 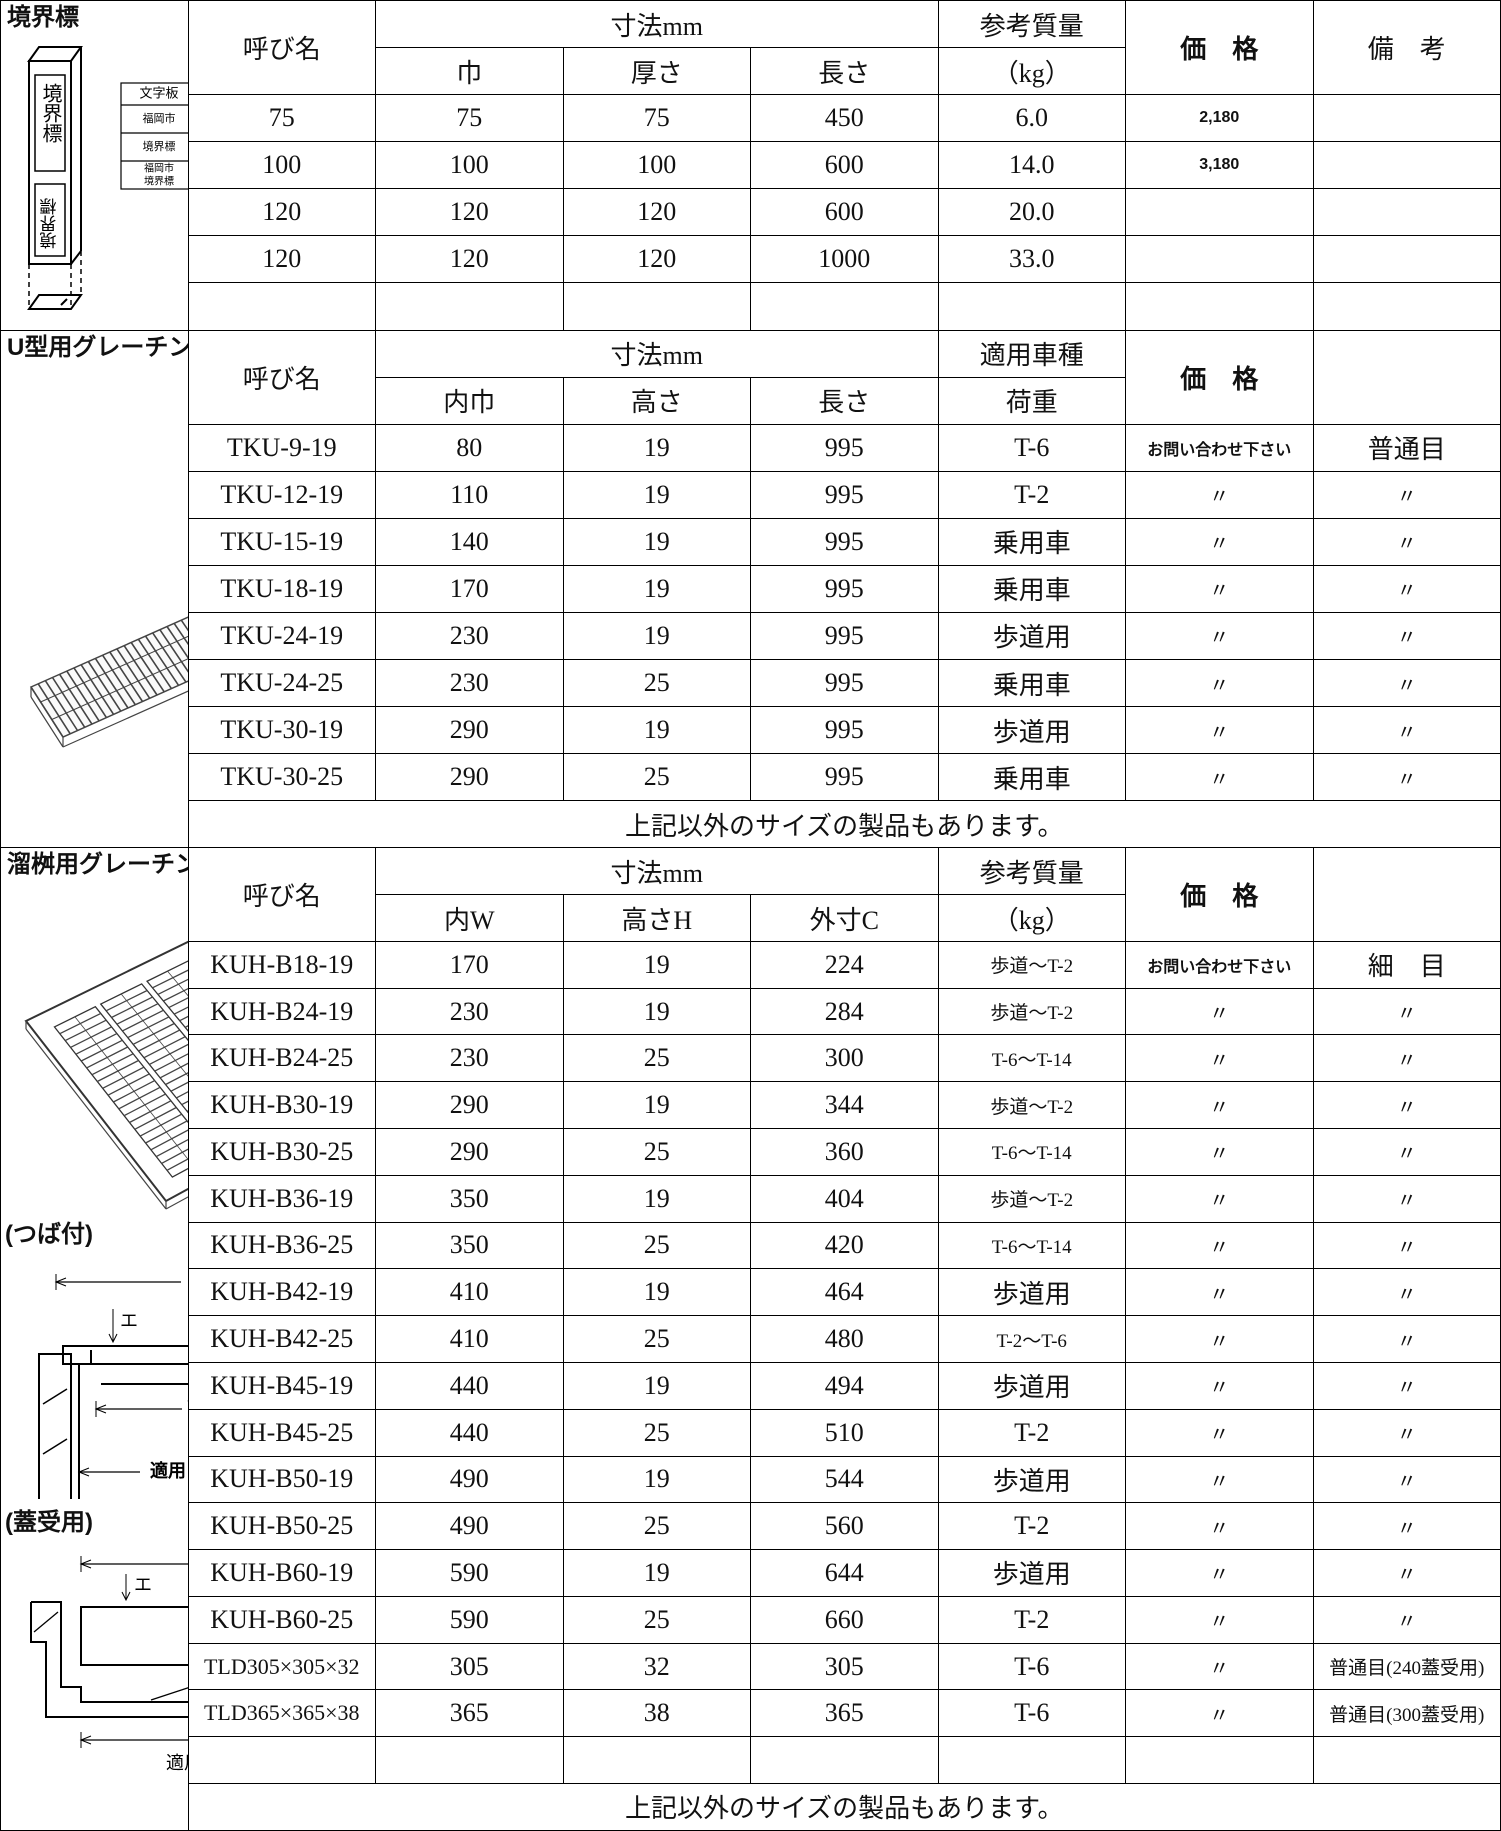 What do you see at coordinates (656, 259) in the screenshot?
I see `data-cell: 120` at bounding box center [656, 259].